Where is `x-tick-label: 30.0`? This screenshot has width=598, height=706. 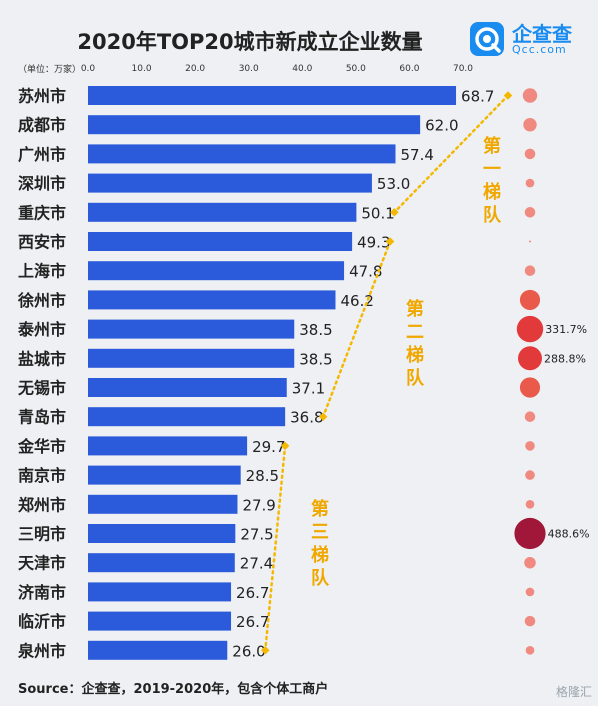 x-tick-label: 30.0 is located at coordinates (249, 69).